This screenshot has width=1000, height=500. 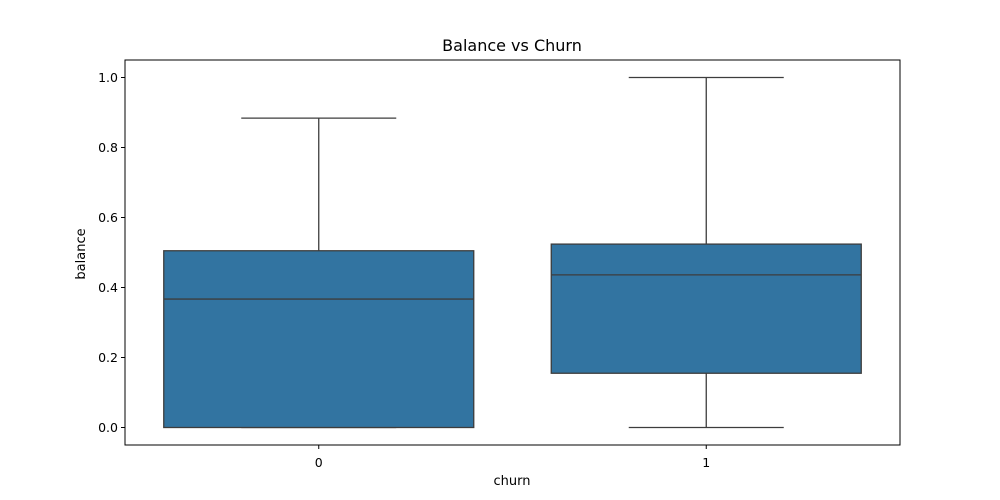 What do you see at coordinates (108, 217) in the screenshot?
I see `y-tick-label: 0.6` at bounding box center [108, 217].